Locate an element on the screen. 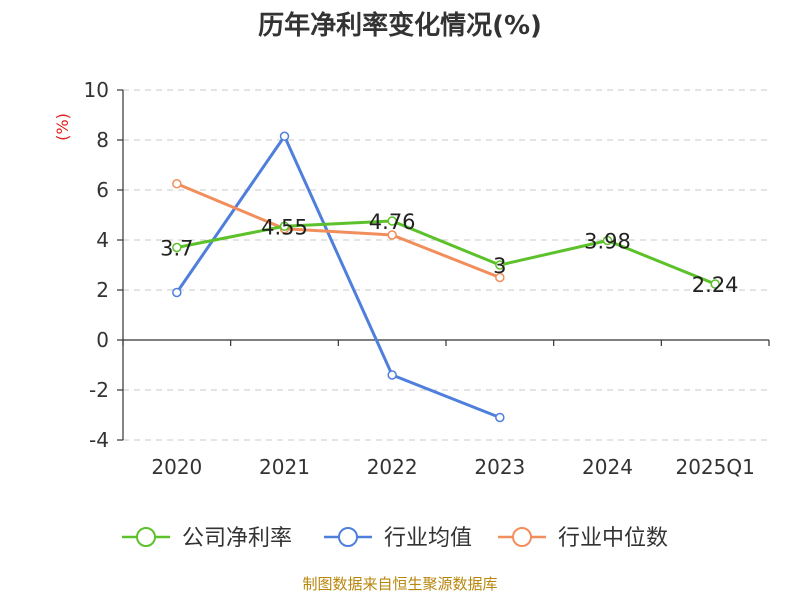  data-label: 3.98 is located at coordinates (607, 242).